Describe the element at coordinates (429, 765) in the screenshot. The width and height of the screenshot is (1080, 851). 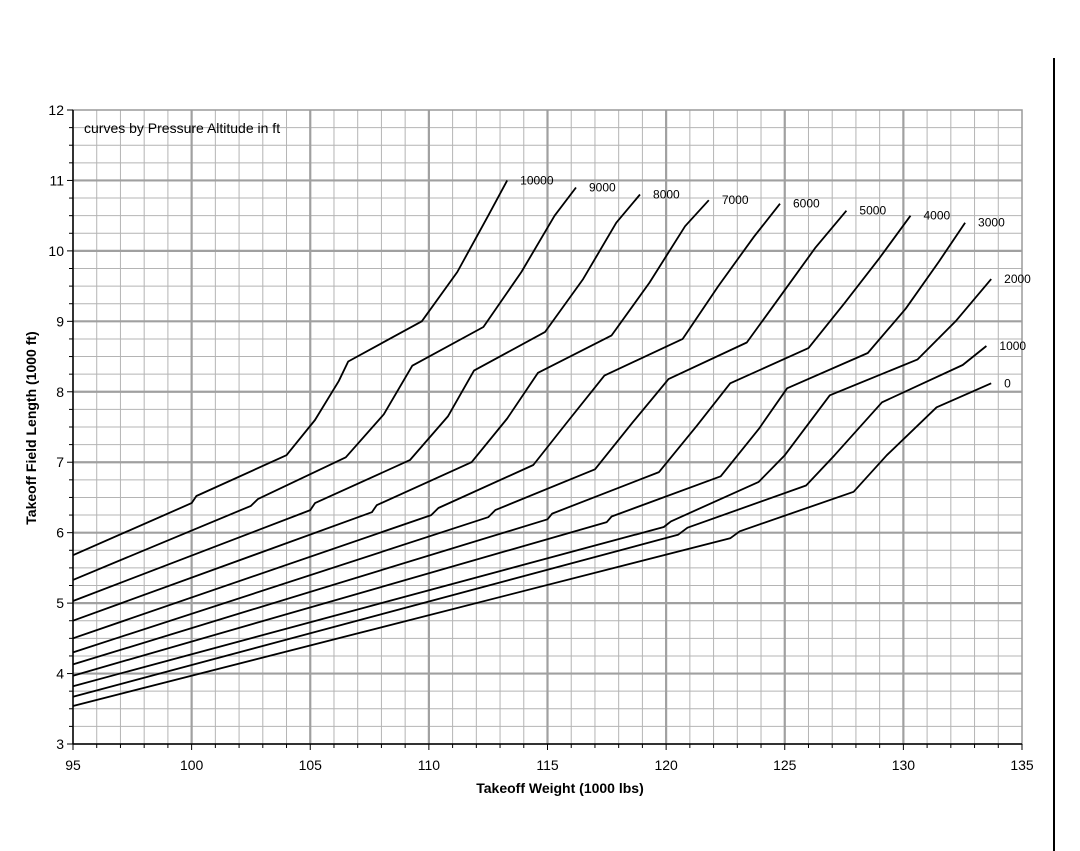
I see `x-tick-label: 110` at that location.